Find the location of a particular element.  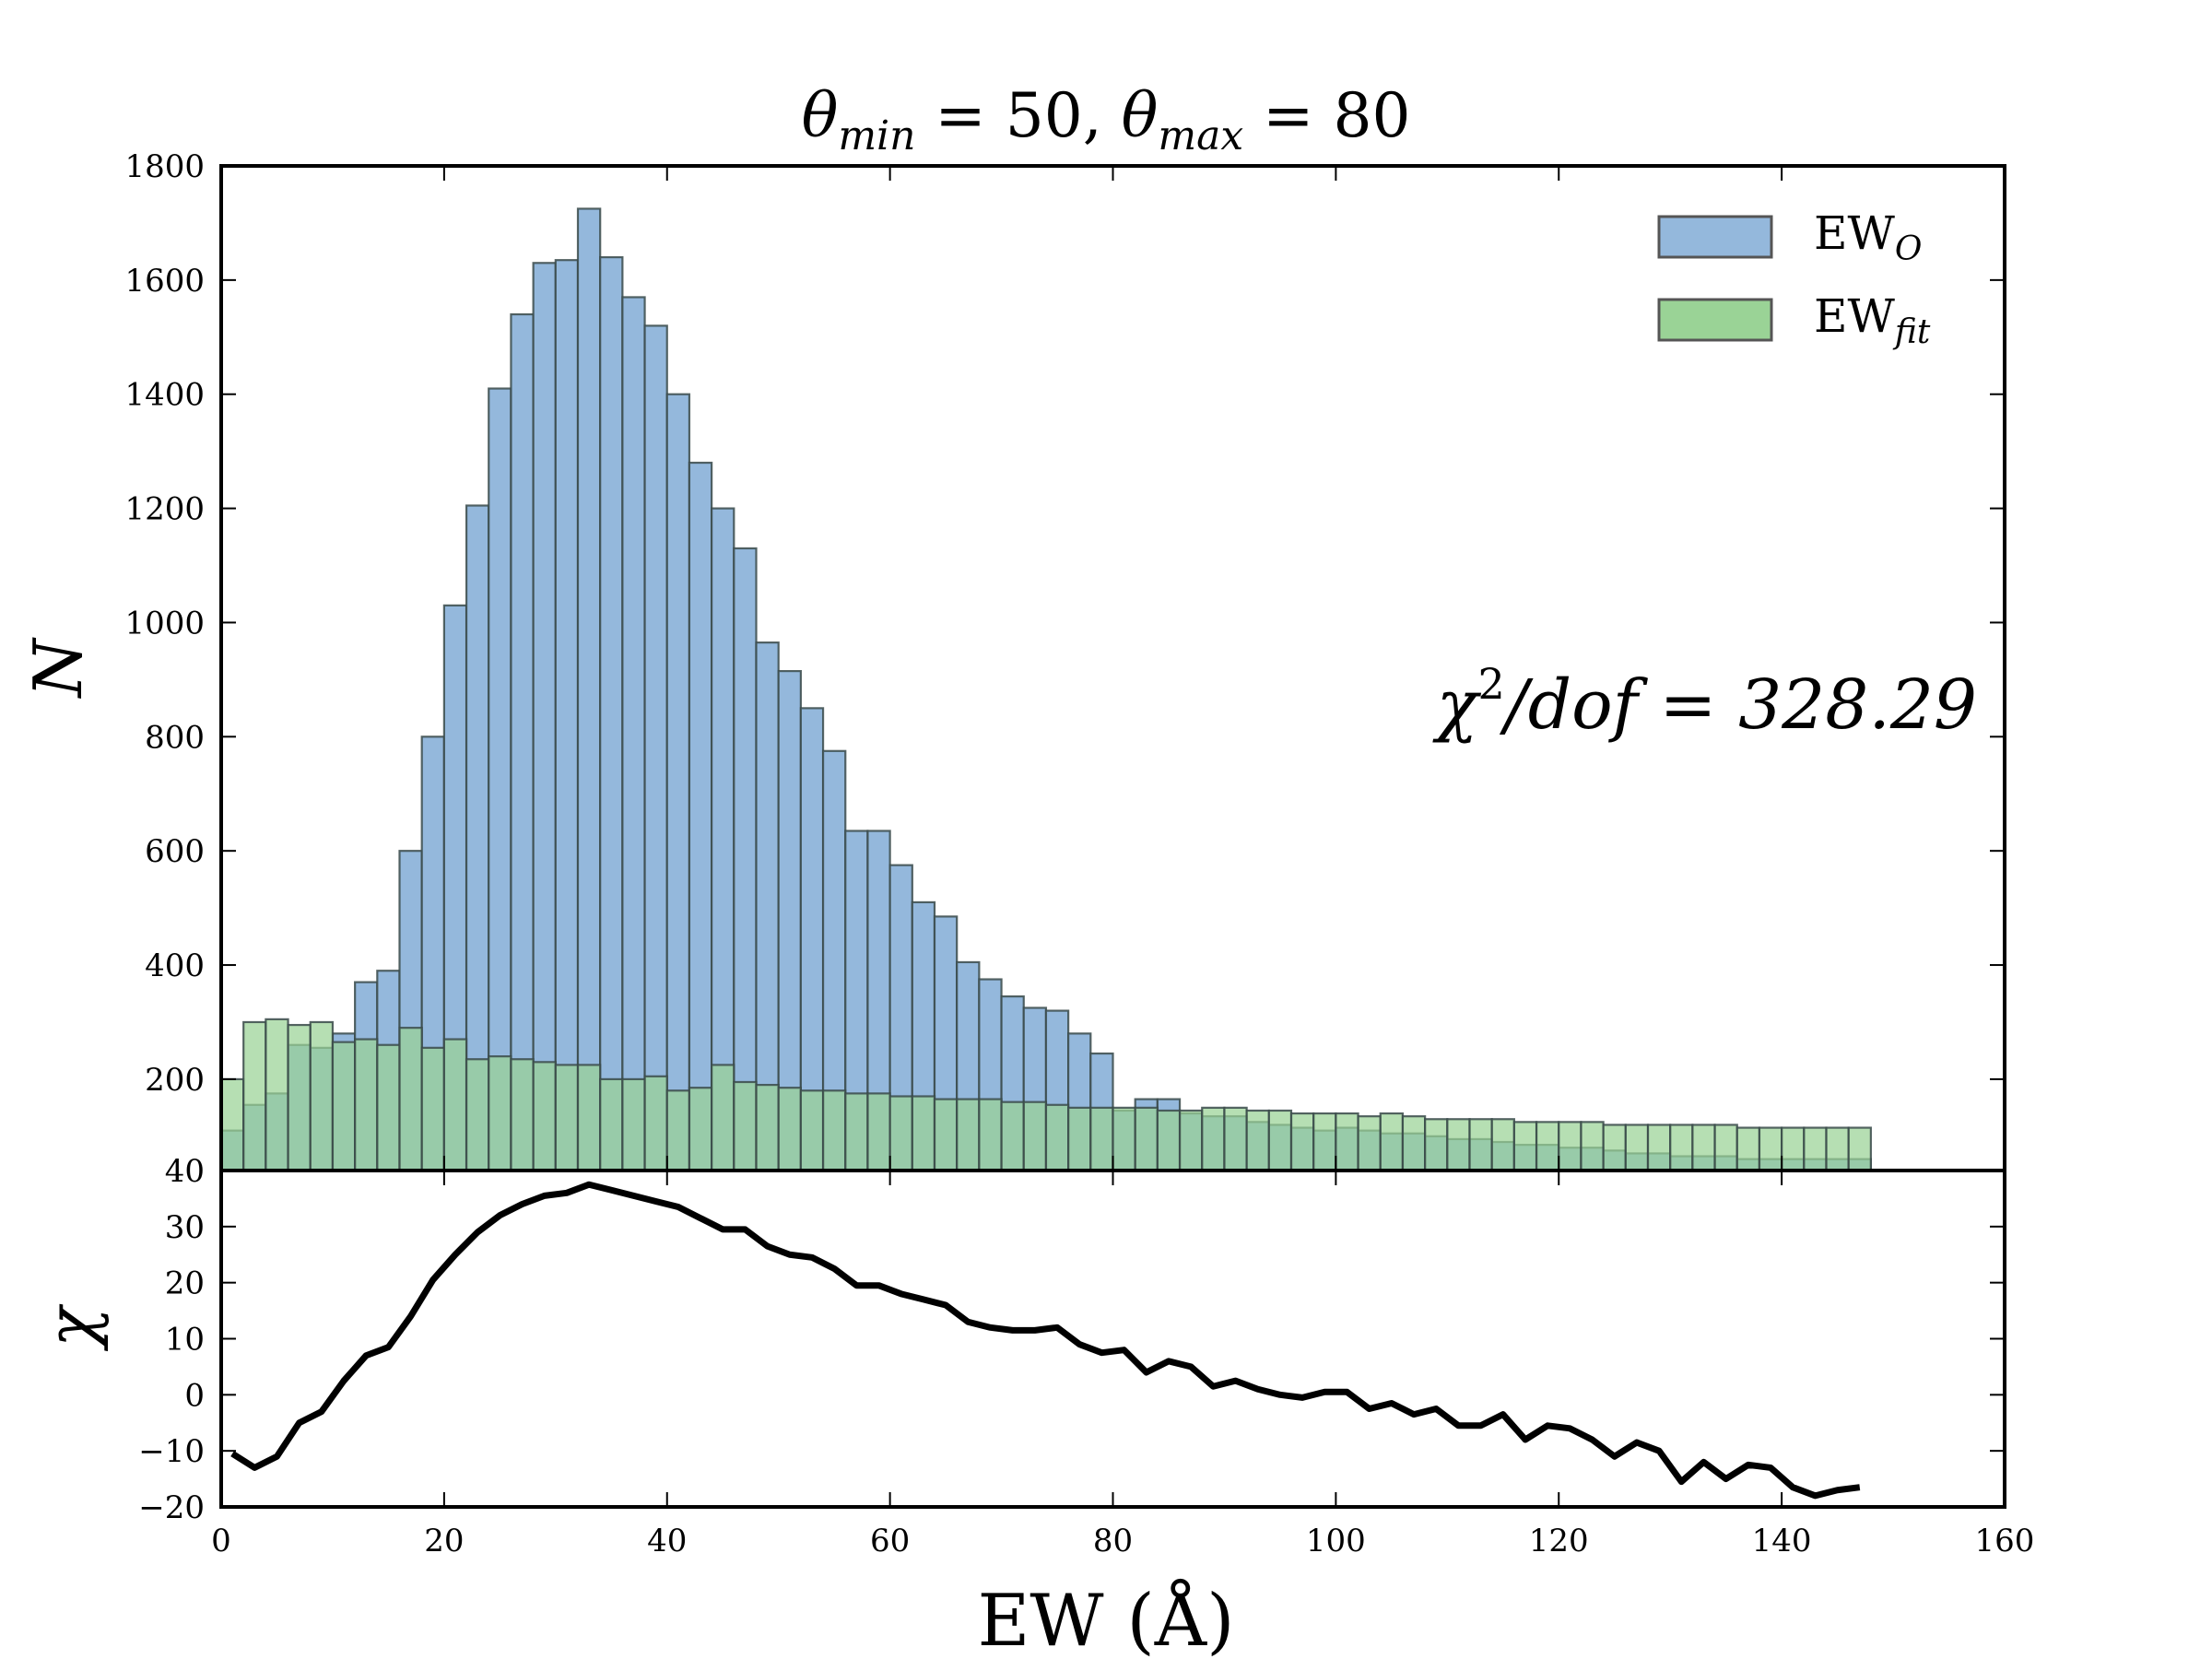

top-y-tick-label: 400 is located at coordinates (175, 965).